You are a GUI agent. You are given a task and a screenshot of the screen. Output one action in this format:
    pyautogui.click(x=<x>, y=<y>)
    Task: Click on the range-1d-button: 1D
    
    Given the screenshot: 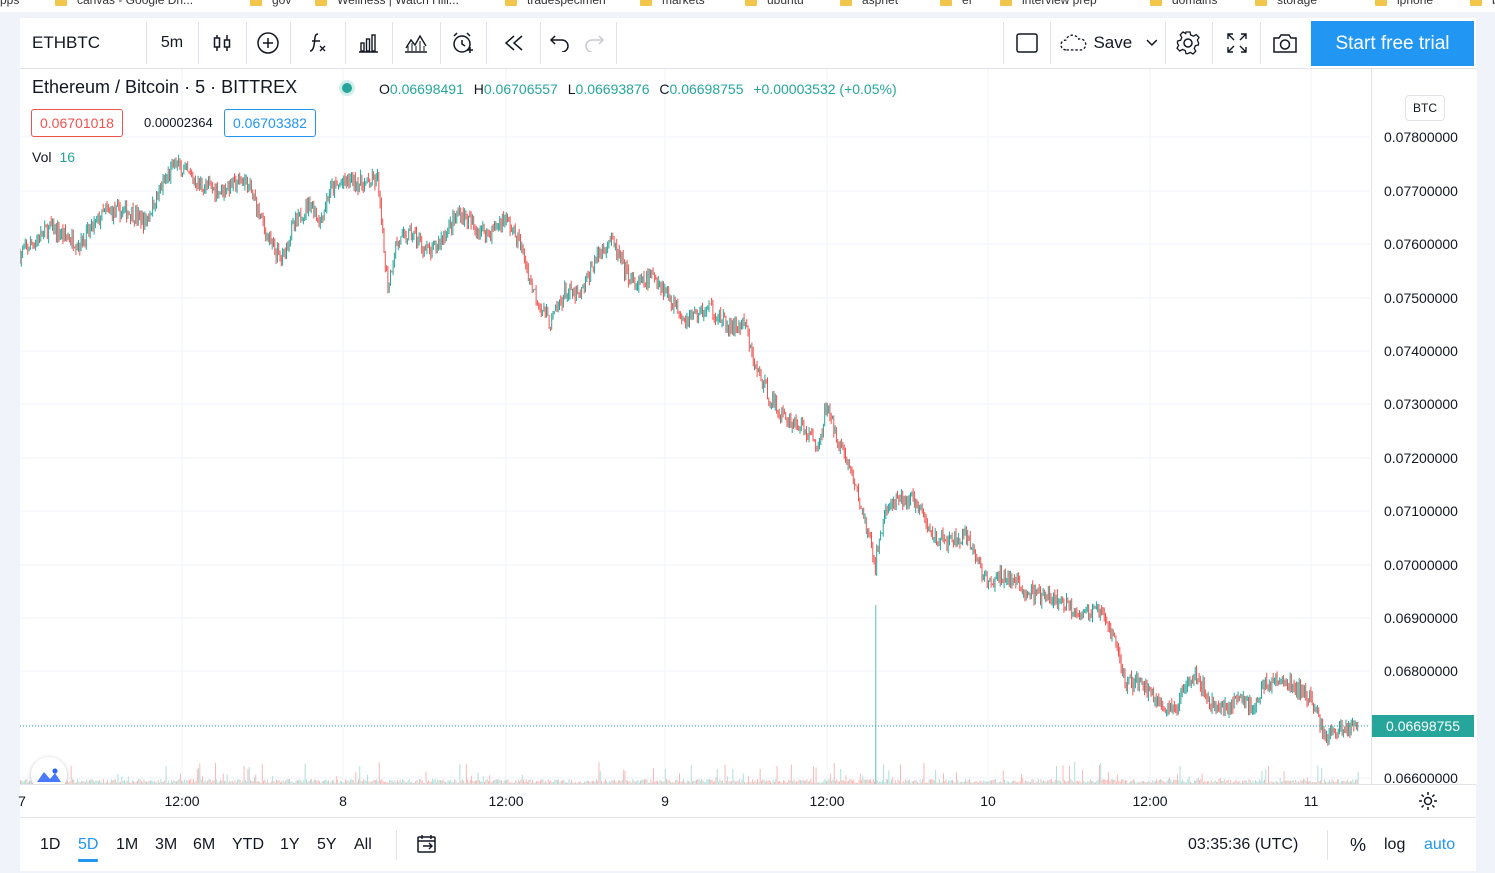 What is the action you would take?
    pyautogui.click(x=50, y=844)
    